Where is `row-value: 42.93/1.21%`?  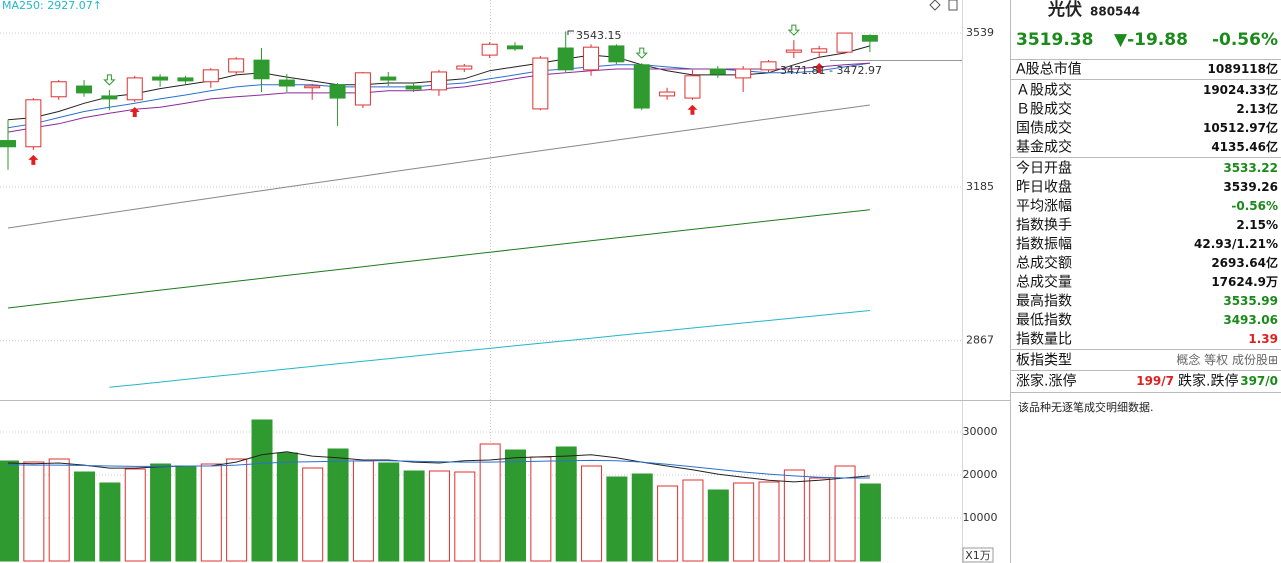
row-value: 42.93/1.21% is located at coordinates (1236, 244).